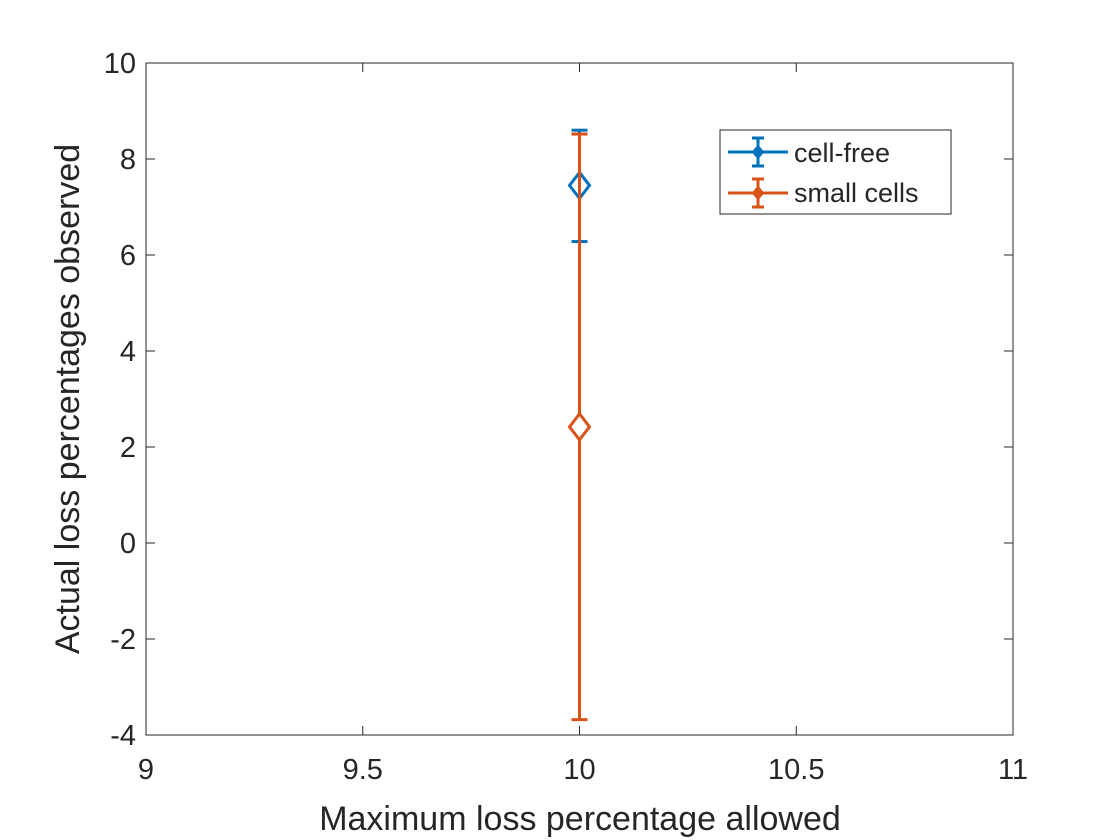 This screenshot has height=840, width=1120. What do you see at coordinates (128, 448) in the screenshot?
I see `y-tick-label: 2` at bounding box center [128, 448].